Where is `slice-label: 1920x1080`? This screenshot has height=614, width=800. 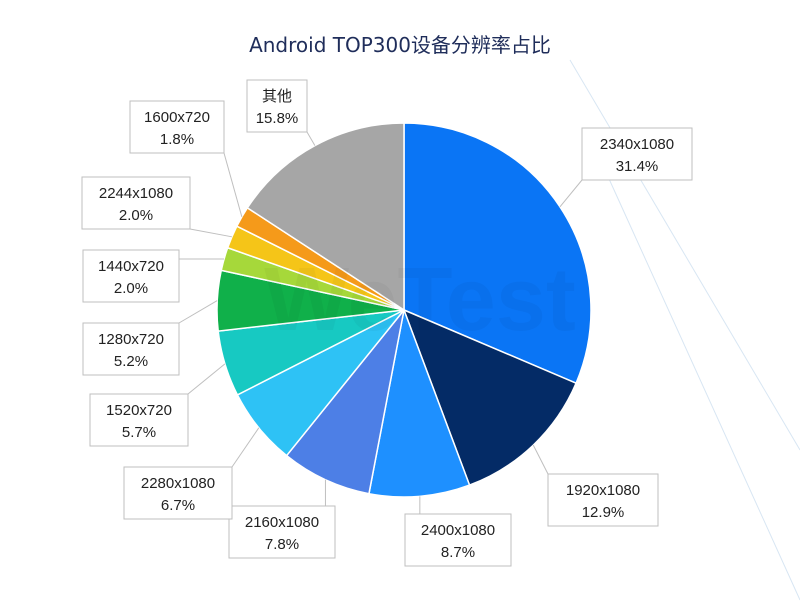
slice-label: 1920x1080 is located at coordinates (603, 490).